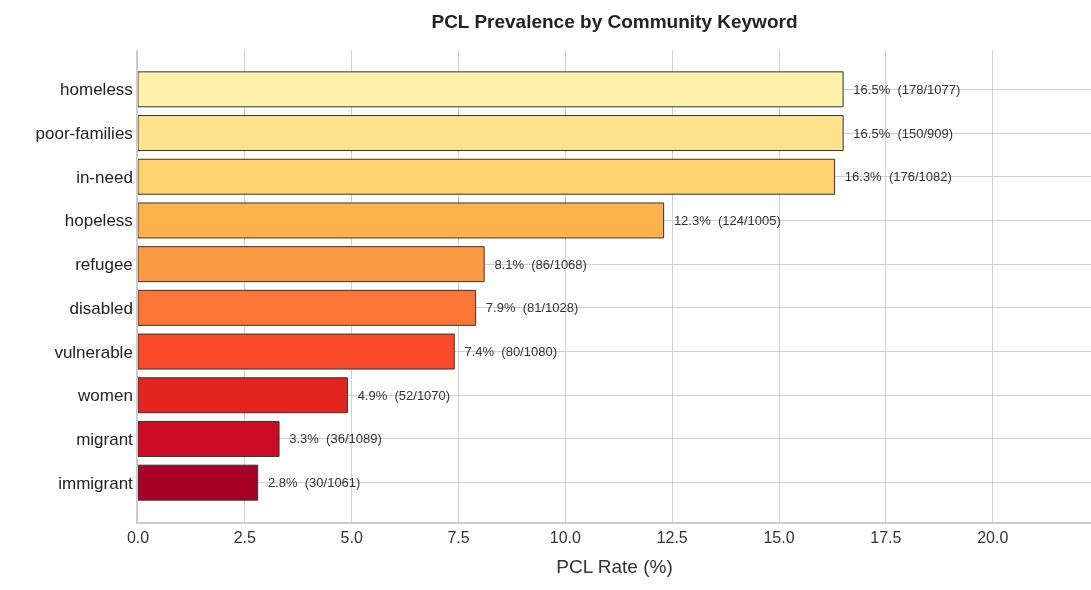  What do you see at coordinates (96, 90) in the screenshot?
I see `y-tick-label: homeless` at bounding box center [96, 90].